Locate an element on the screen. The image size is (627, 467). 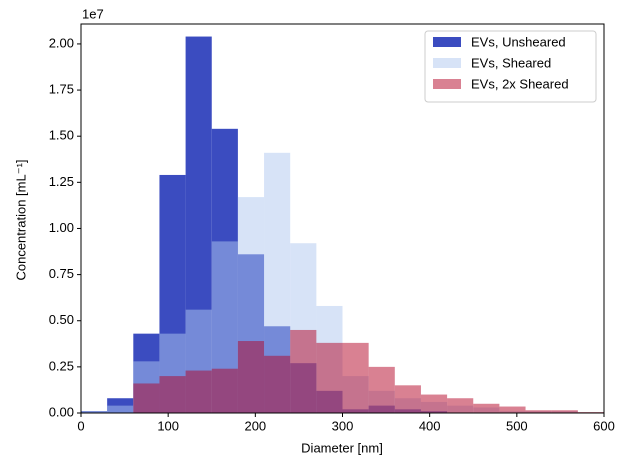
legend-label: EVs, Unsheared is located at coordinates (518, 41).